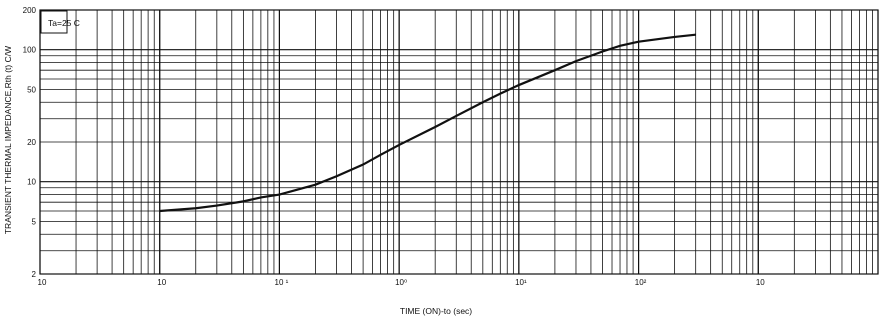  I want to click on y-tick-label: 50, so click(31, 89).